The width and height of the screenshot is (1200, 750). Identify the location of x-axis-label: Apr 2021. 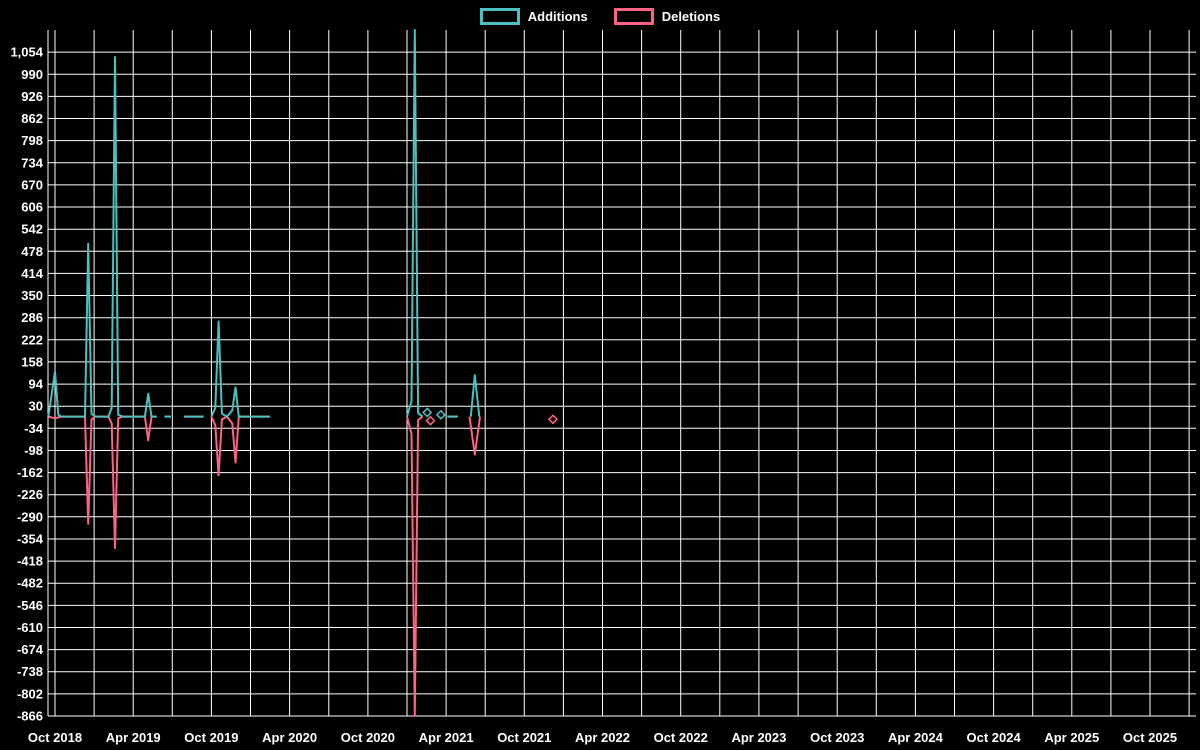
(446, 737).